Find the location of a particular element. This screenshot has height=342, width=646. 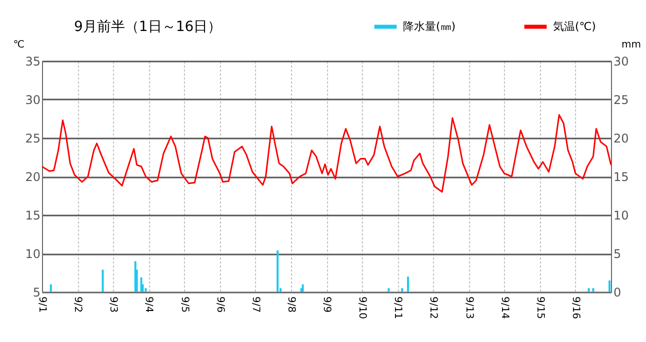

y2-tick-label: 10 is located at coordinates (621, 215).